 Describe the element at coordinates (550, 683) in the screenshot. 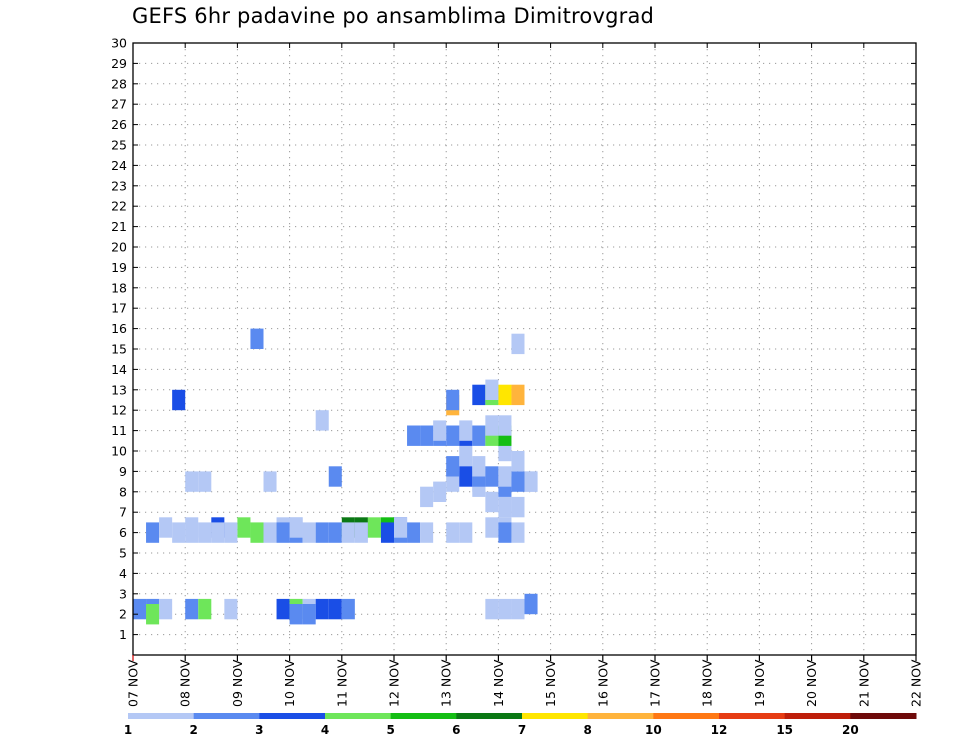

I see `x-tick-label: 15 NOV` at that location.